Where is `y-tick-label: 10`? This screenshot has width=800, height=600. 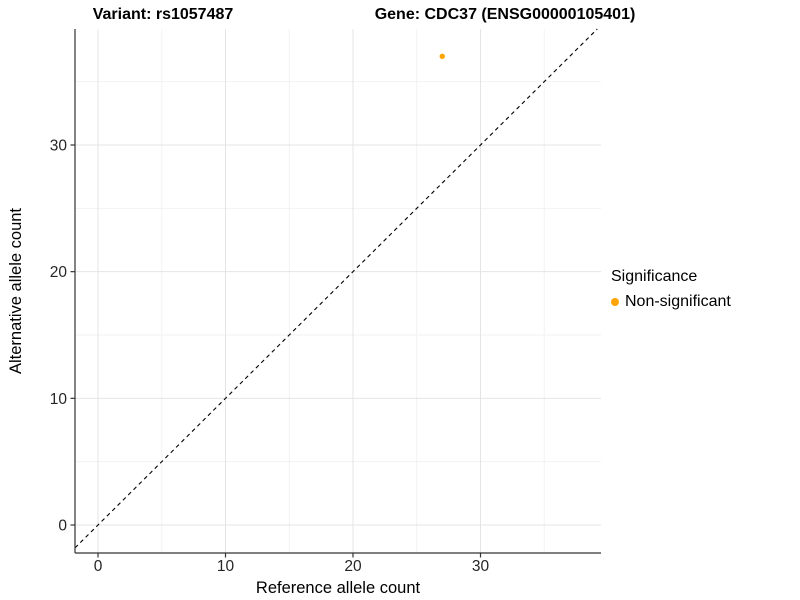
y-tick-label: 10 is located at coordinates (59, 399).